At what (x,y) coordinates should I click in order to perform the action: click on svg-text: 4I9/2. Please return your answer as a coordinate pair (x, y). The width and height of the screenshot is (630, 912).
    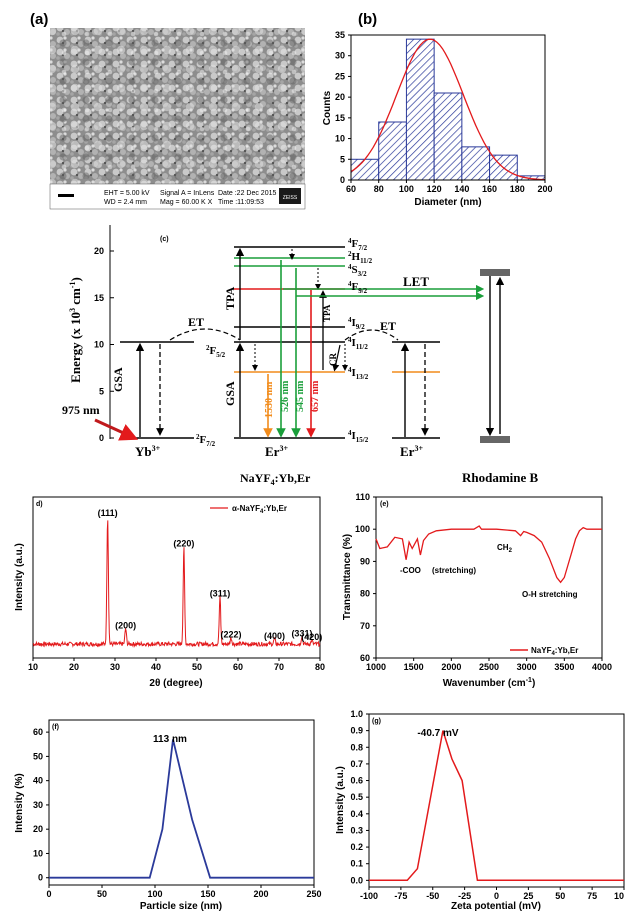
    Looking at the image, I should click on (356, 323).